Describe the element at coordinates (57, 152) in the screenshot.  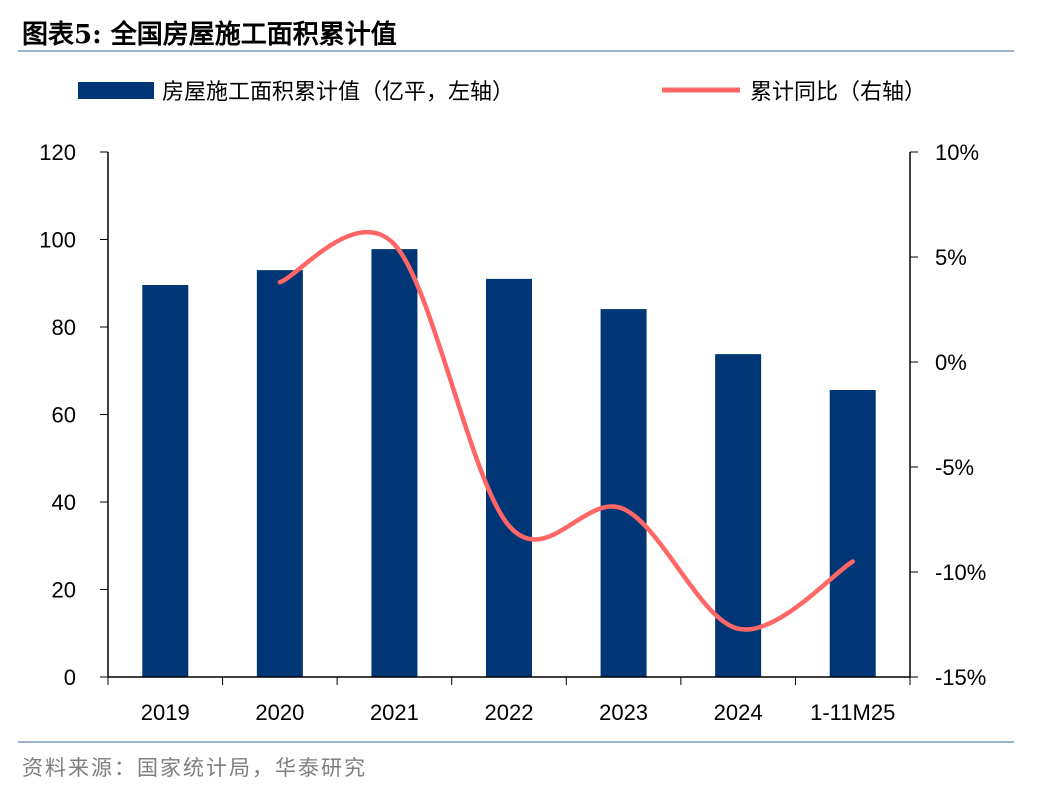
I see `left-tick-label: 120` at that location.